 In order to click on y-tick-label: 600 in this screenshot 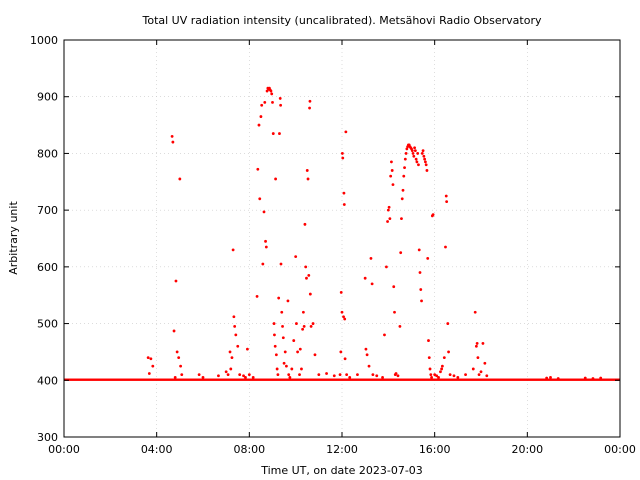, I will do `click(47, 267)`.